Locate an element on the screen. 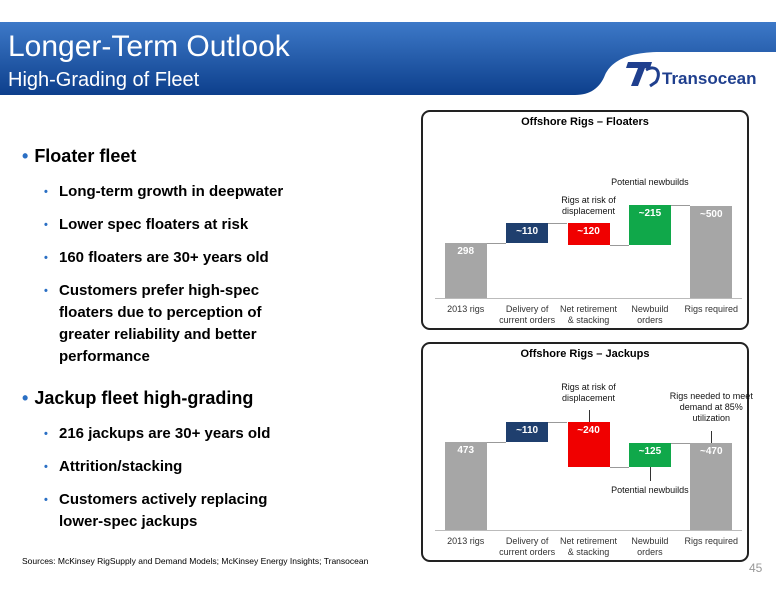 Image resolution: width=776 pixels, height=600 pixels. value-label: ~215 is located at coordinates (650, 213).